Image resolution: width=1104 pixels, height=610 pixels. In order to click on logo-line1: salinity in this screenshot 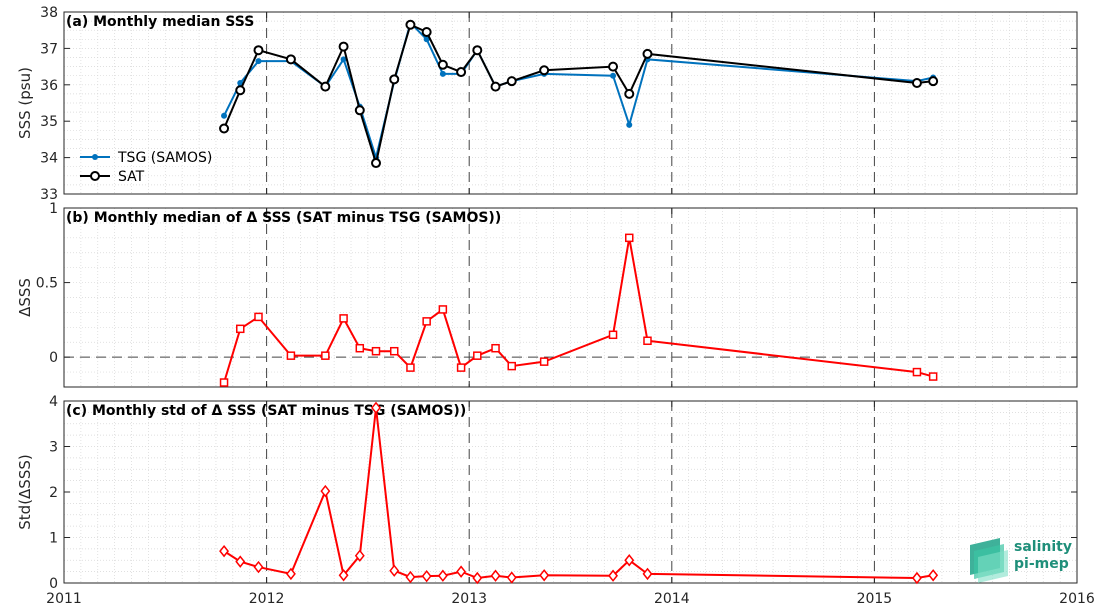, I will do `click(1043, 547)`.